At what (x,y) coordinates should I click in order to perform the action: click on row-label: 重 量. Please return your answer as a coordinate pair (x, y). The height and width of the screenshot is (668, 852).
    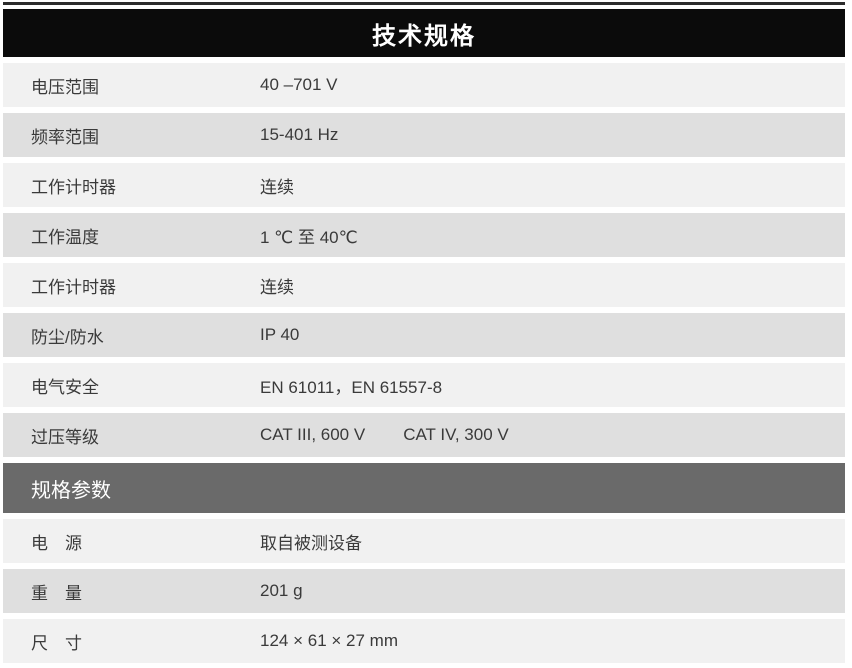
    Looking at the image, I should click on (56, 593).